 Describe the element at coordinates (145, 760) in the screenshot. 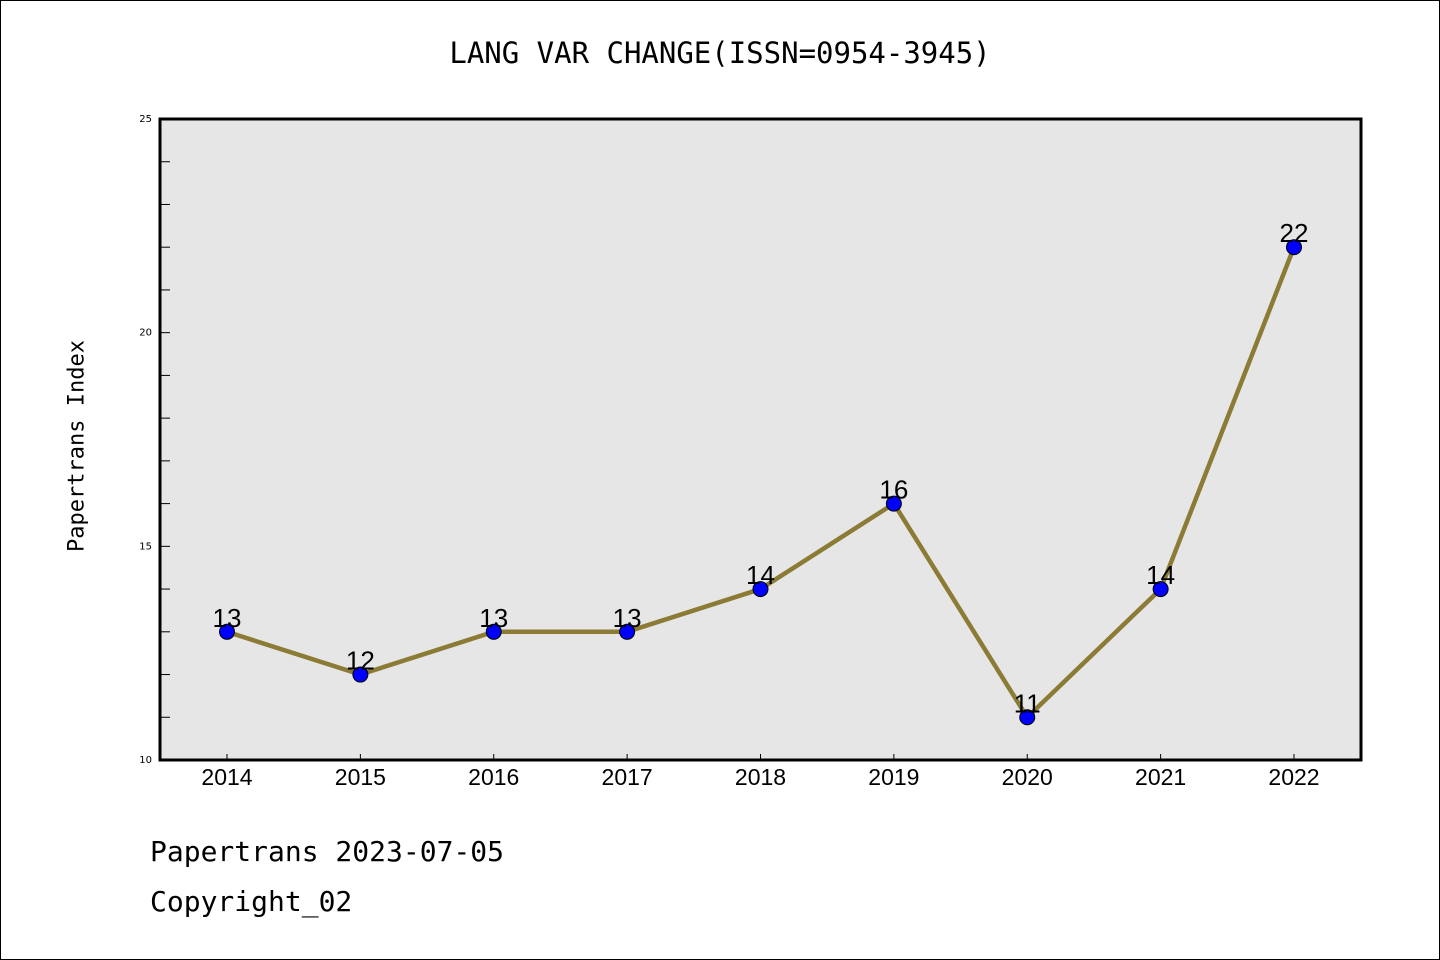

I see `y-tick-label: 10` at that location.